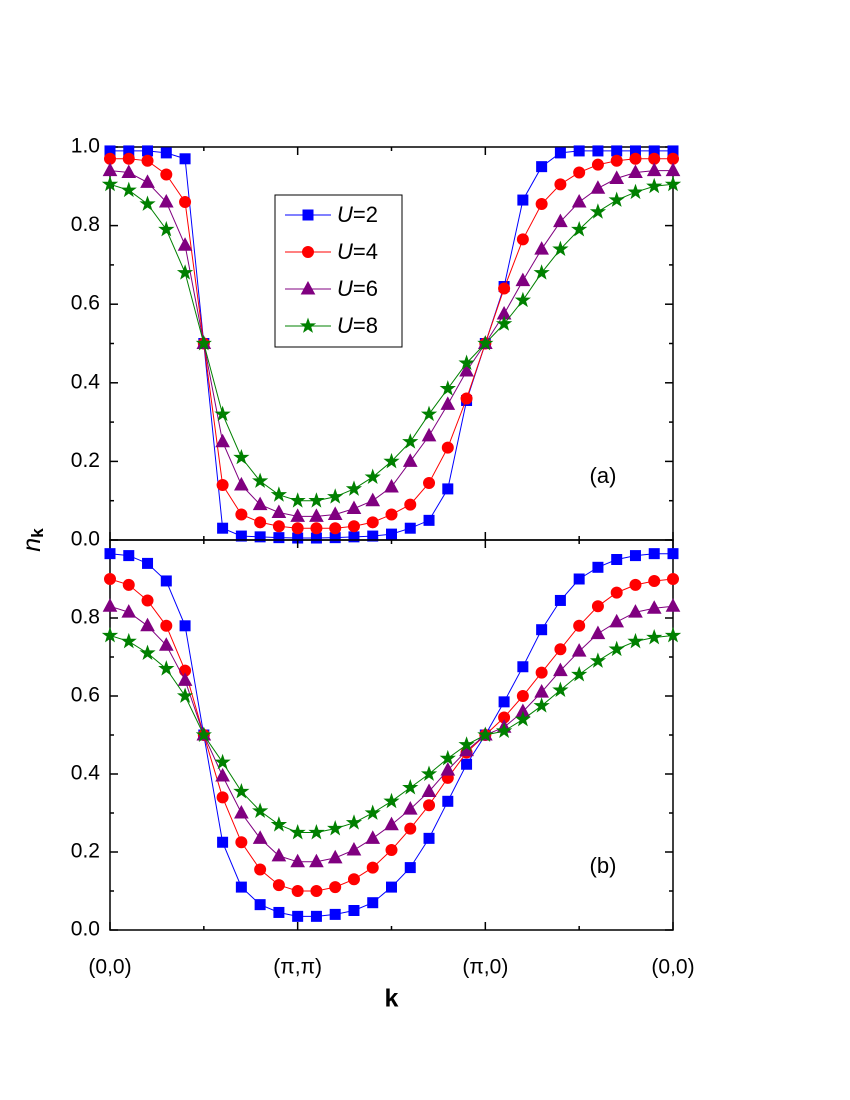 This screenshot has width=850, height=1100. Describe the element at coordinates (85, 851) in the screenshot. I see `y-tick-label: 0.2` at that location.